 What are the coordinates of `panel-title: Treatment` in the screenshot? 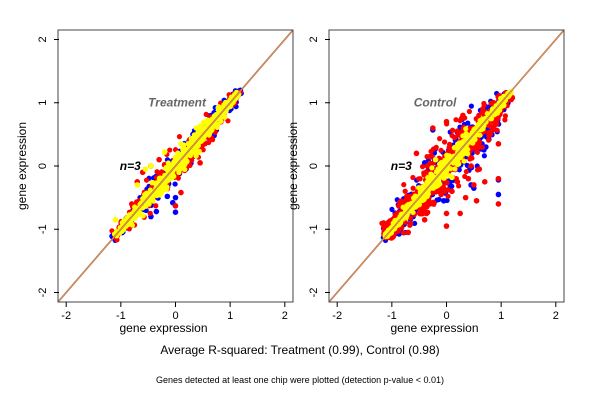 It's located at (177, 103).